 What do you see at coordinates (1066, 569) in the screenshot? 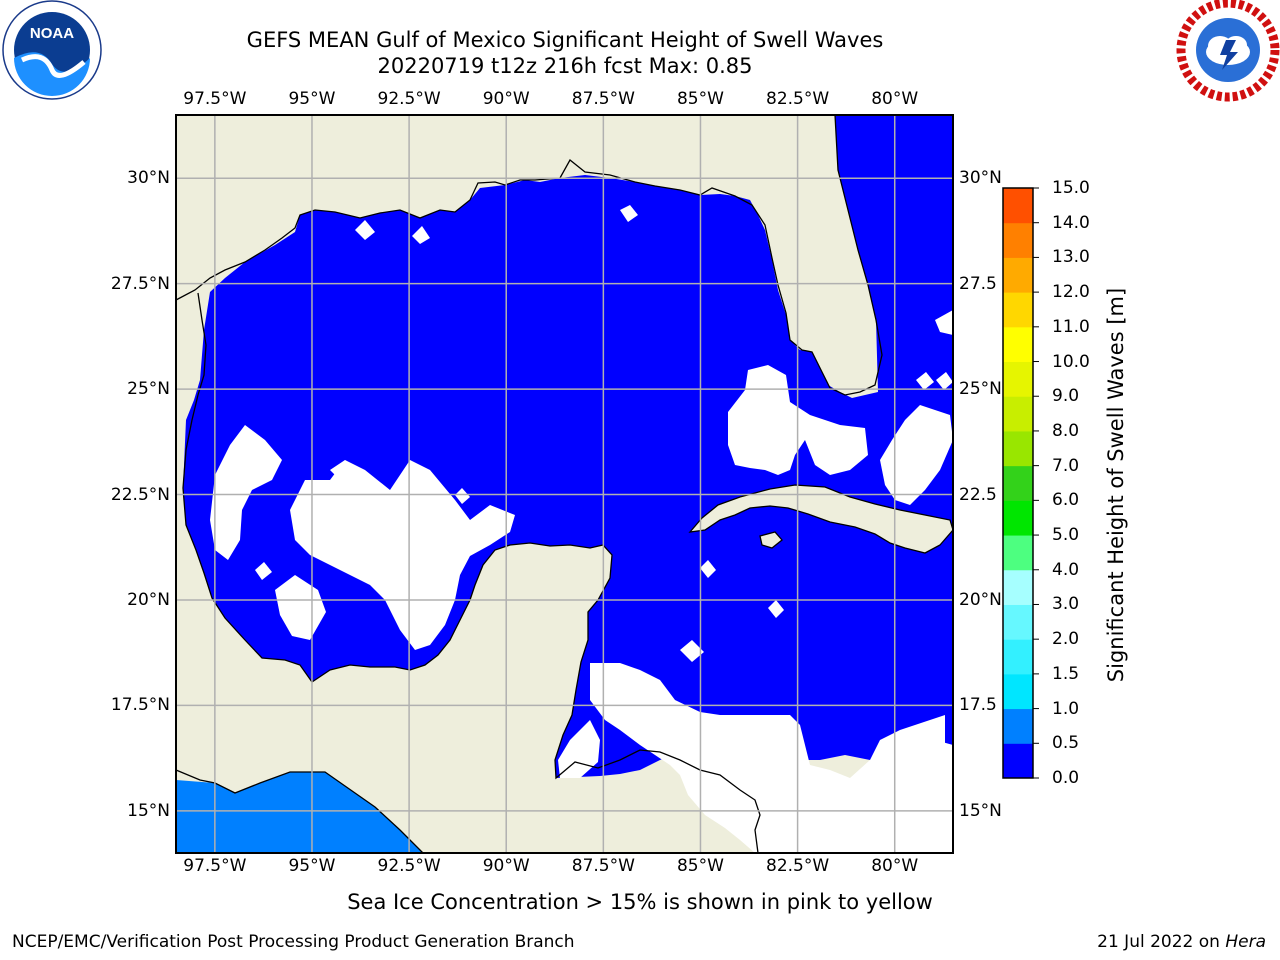
I see `colorbar-tick-6: 4.0` at bounding box center [1066, 569].